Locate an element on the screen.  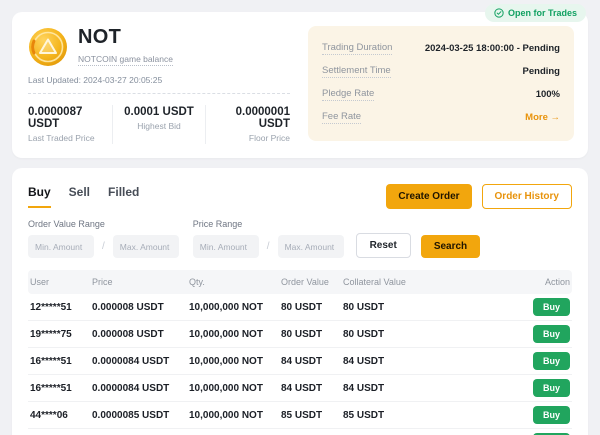
cell-order_value: 85 USDT is located at coordinates (302, 415).